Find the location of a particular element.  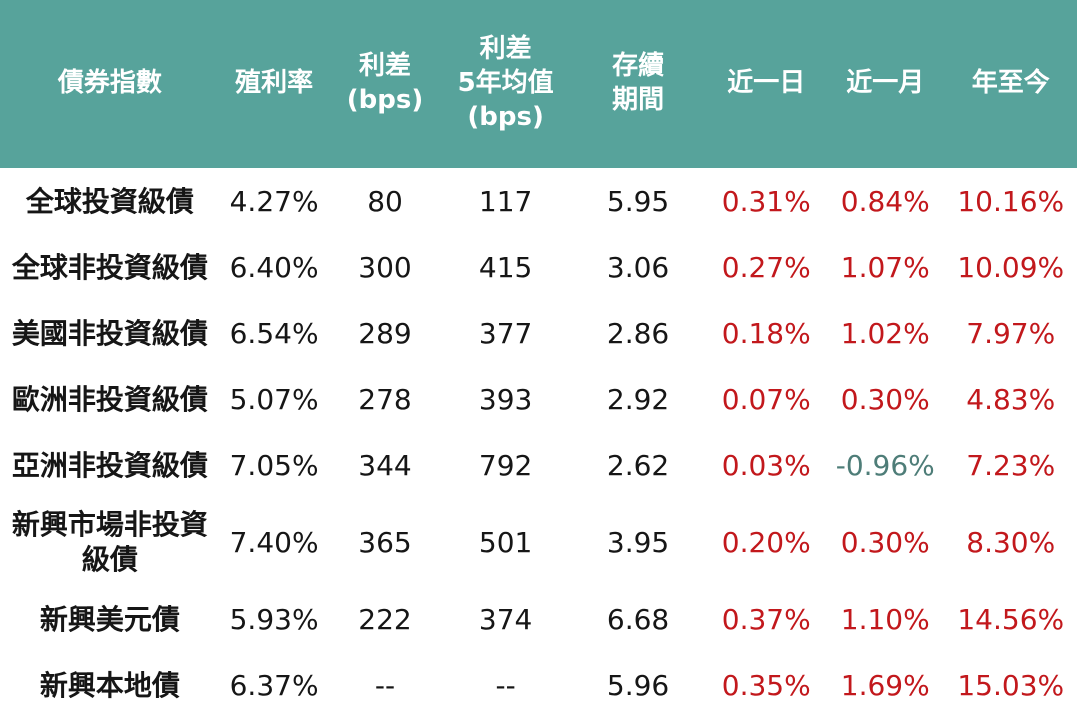

table-row: 亞洲非投資級債 7.05% 344 792 2.62 0.03% -0.96% 7.23% is located at coordinates (538, 465).